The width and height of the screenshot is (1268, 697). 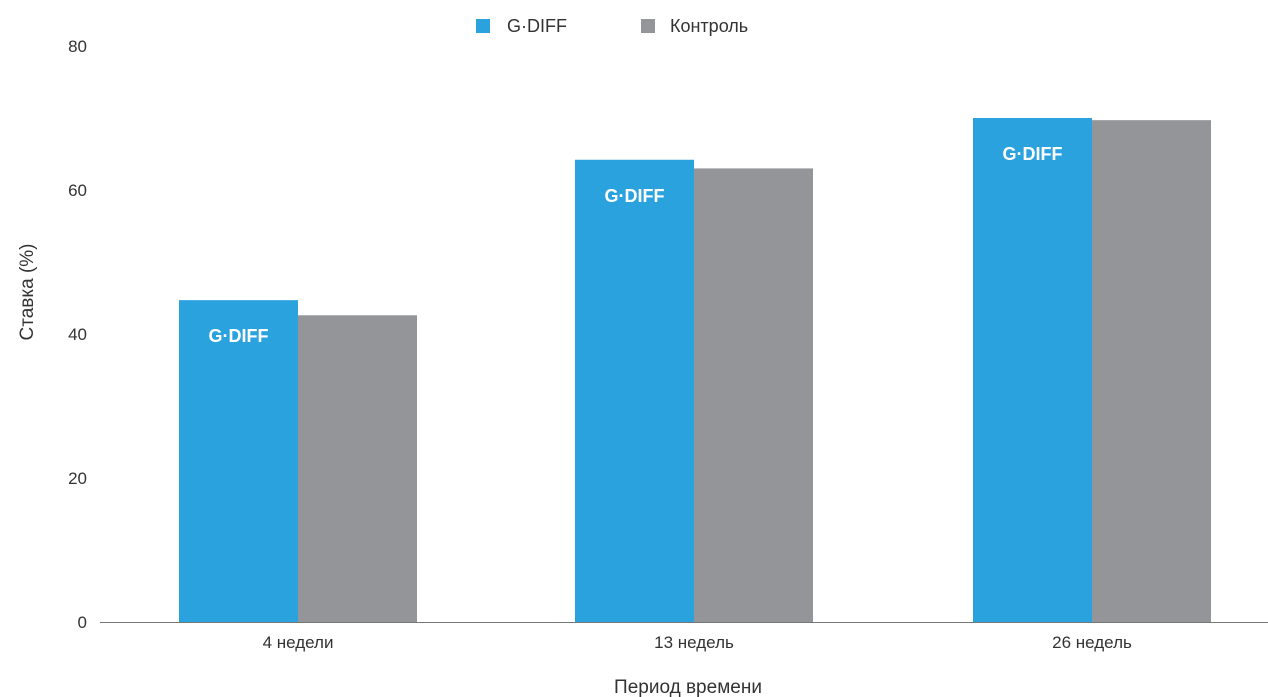 I want to click on legend-label: Контроль, so click(x=709, y=26).